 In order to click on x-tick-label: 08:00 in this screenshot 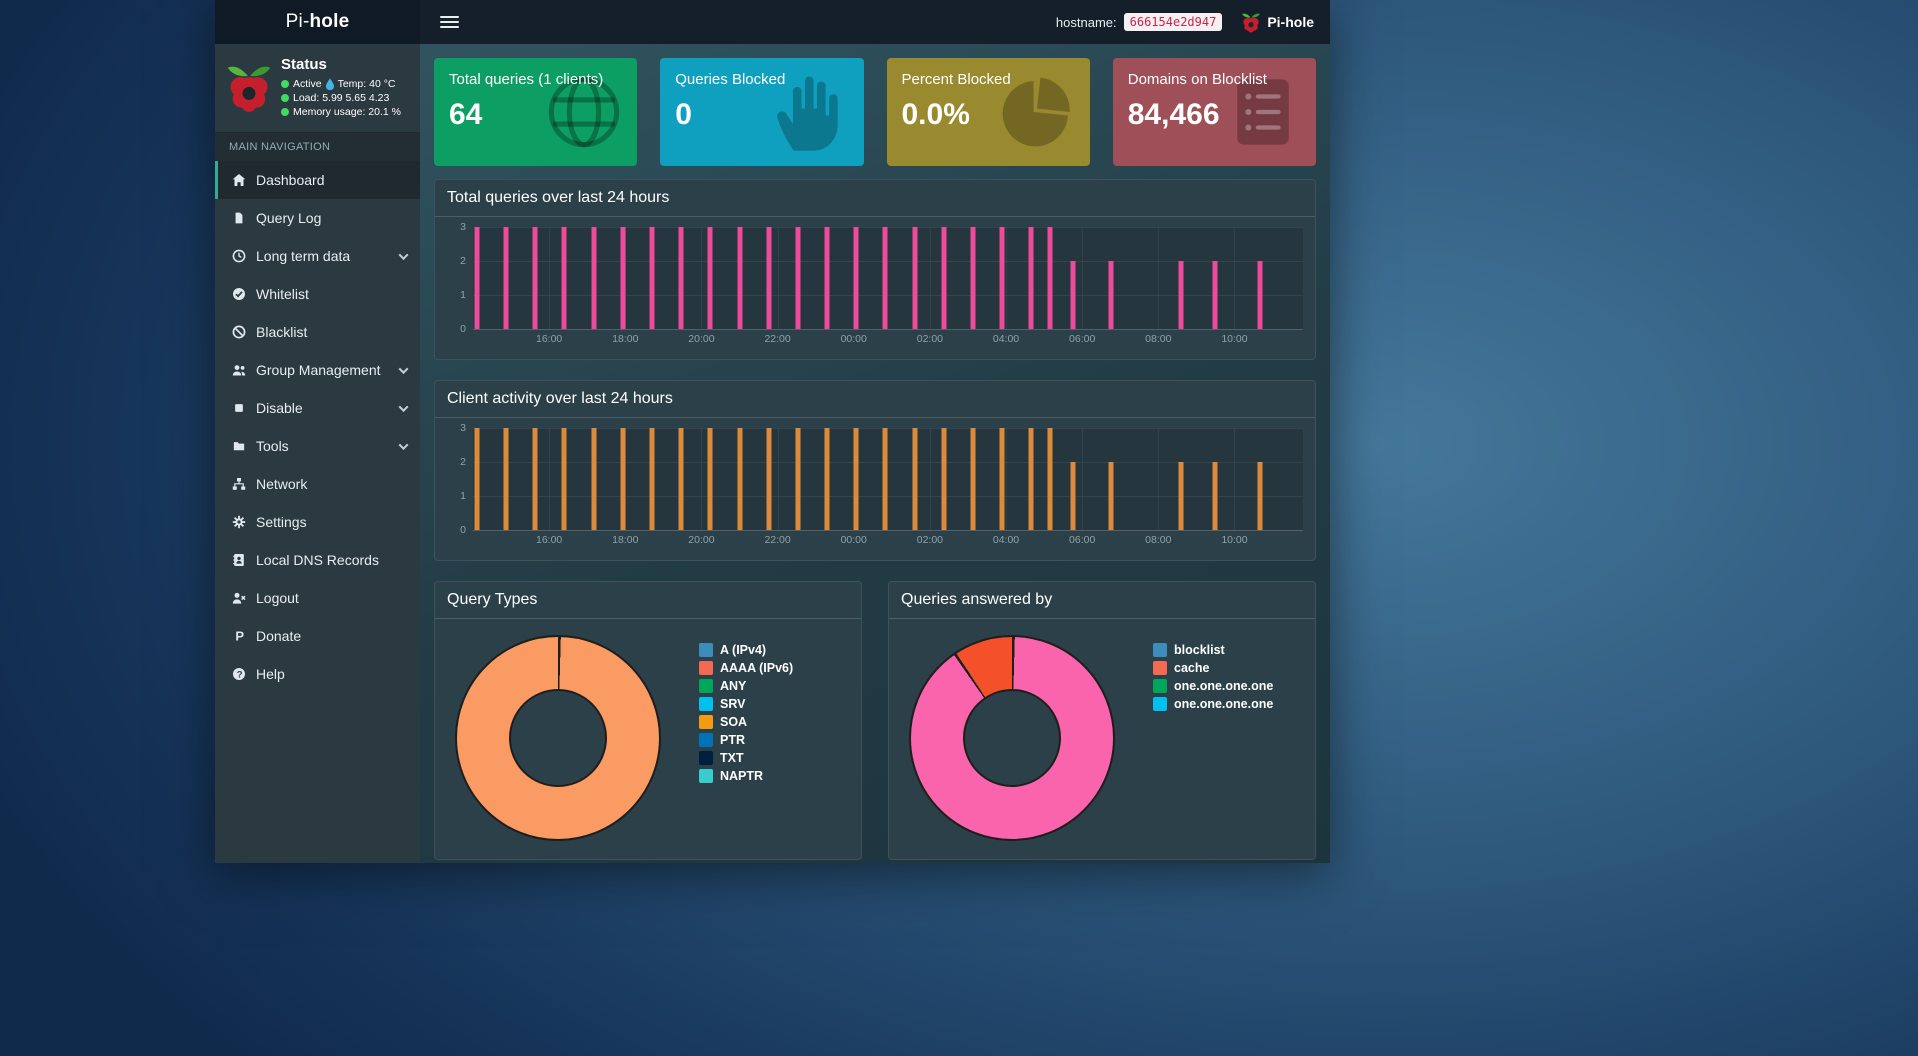, I will do `click(1158, 540)`.